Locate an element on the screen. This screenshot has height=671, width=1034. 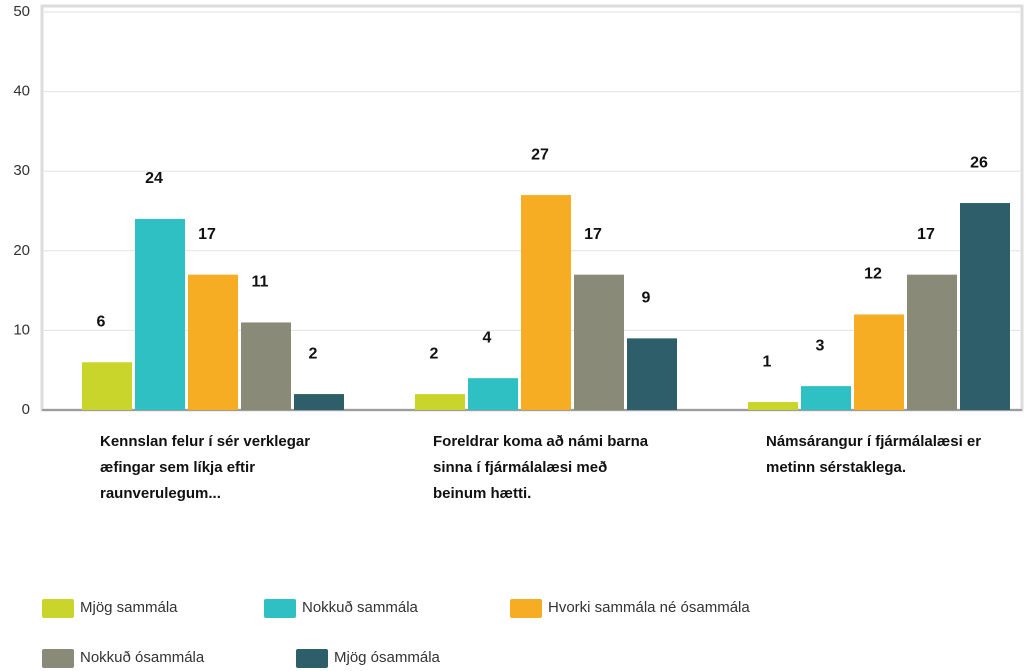
y-tick-label: 20 is located at coordinates (21, 250).